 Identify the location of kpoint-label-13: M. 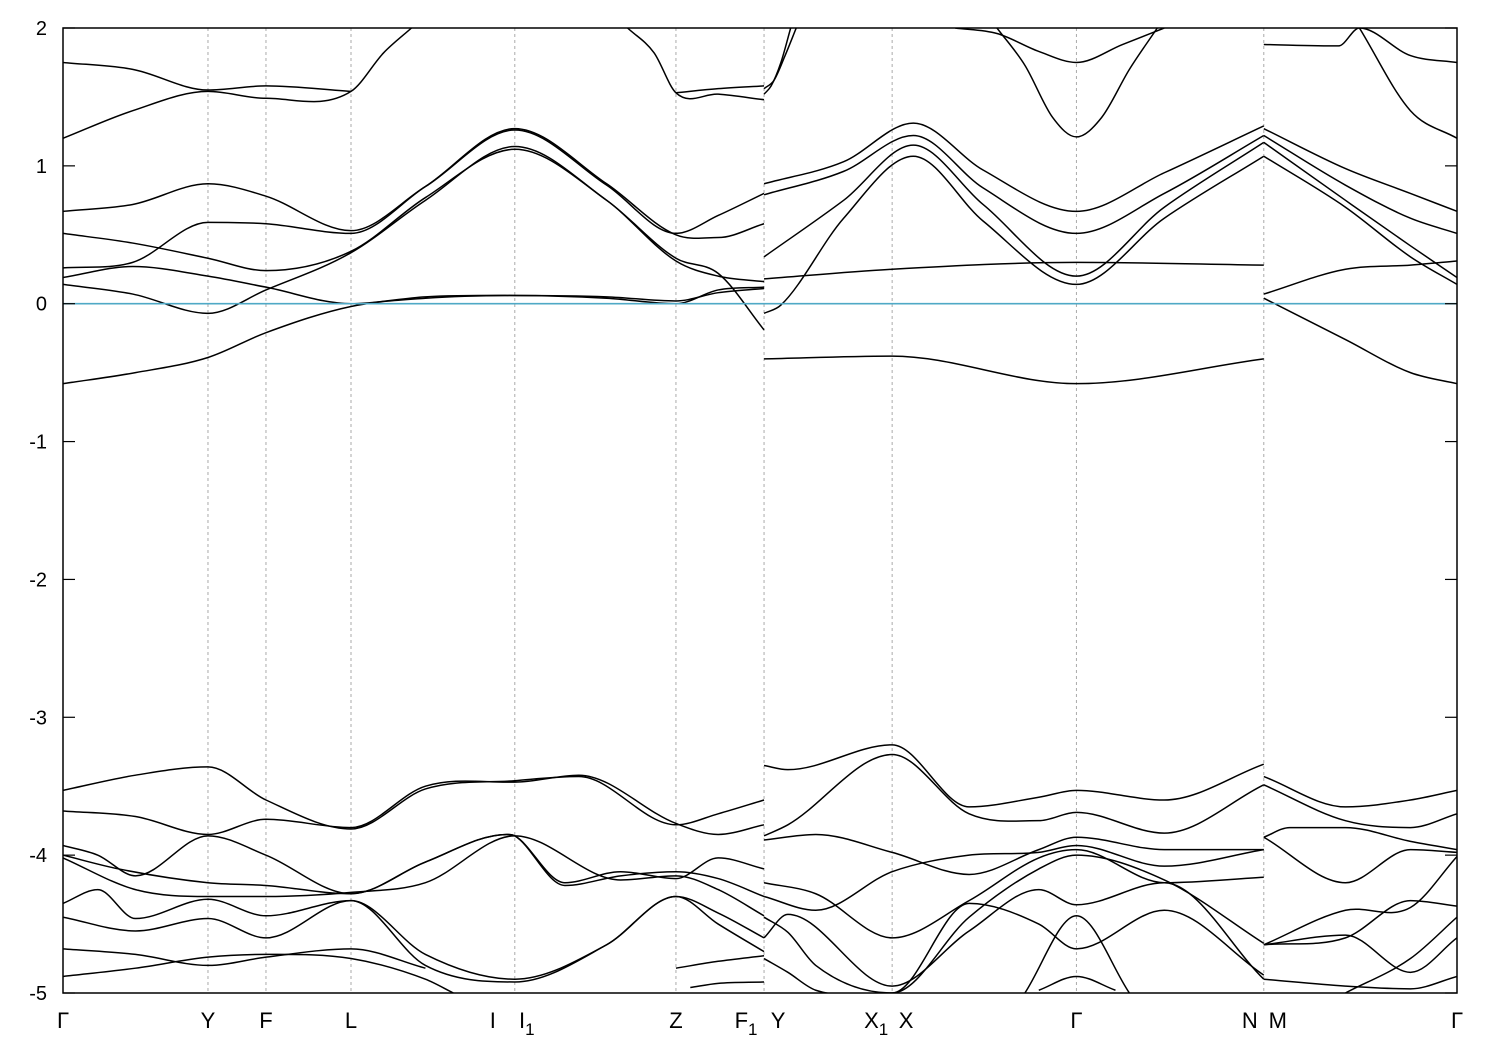
(1278, 1020).